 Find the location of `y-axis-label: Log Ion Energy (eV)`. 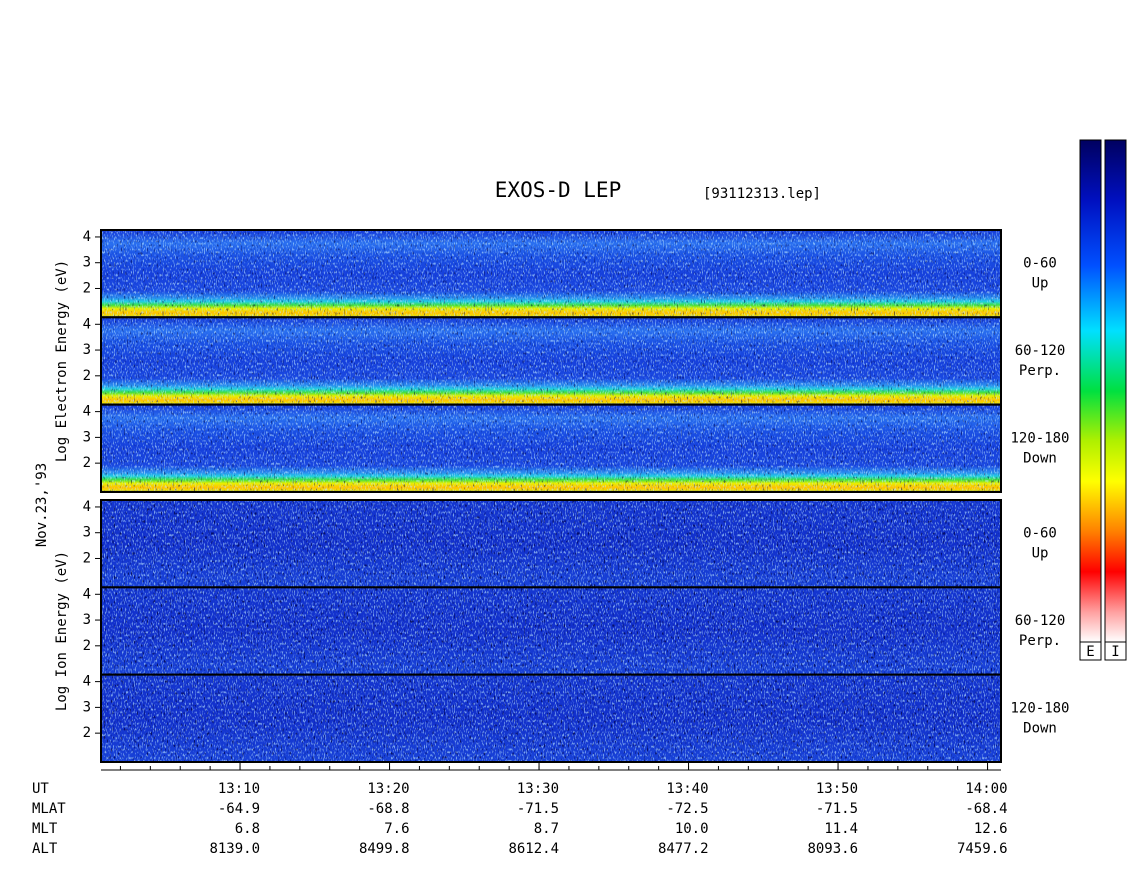

y-axis-label: Log Ion Energy (eV) is located at coordinates (62, 631).